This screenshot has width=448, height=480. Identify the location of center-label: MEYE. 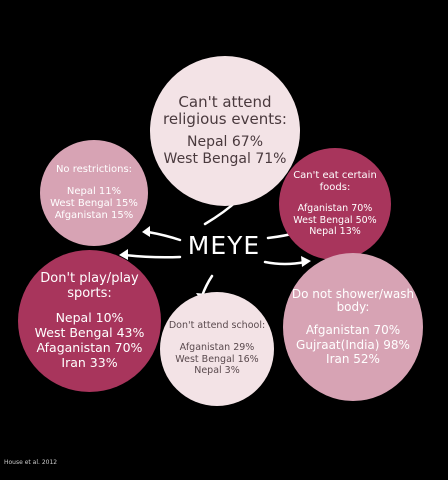
(224, 245).